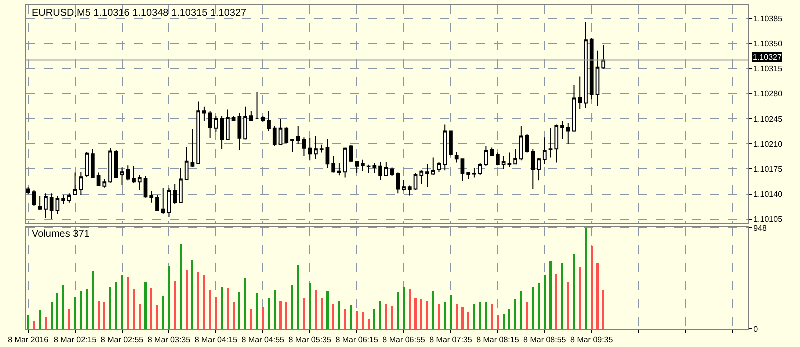 The height and width of the screenshot is (347, 800). I want to click on x-tick-label: 8 Mar 04:55, so click(264, 340).